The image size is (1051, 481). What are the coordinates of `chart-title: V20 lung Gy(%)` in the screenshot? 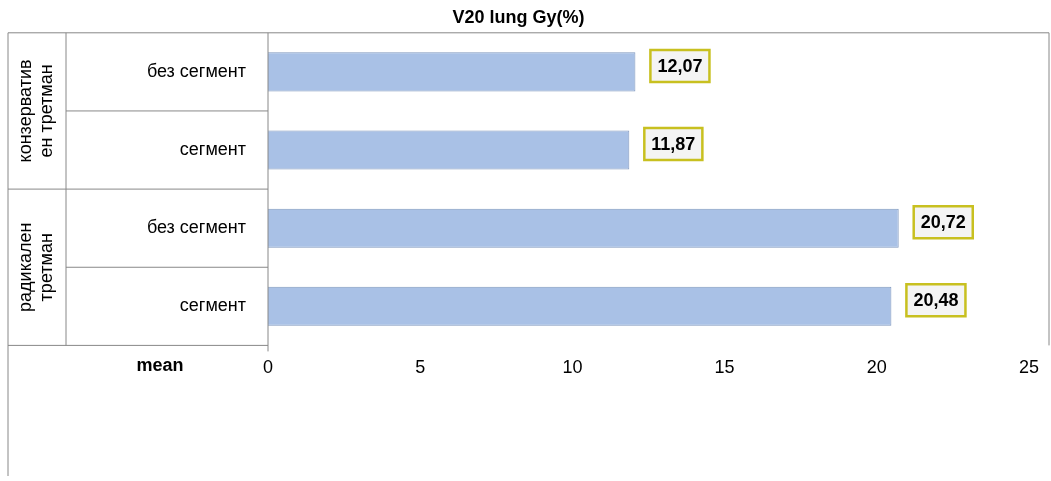 It's located at (518, 16).